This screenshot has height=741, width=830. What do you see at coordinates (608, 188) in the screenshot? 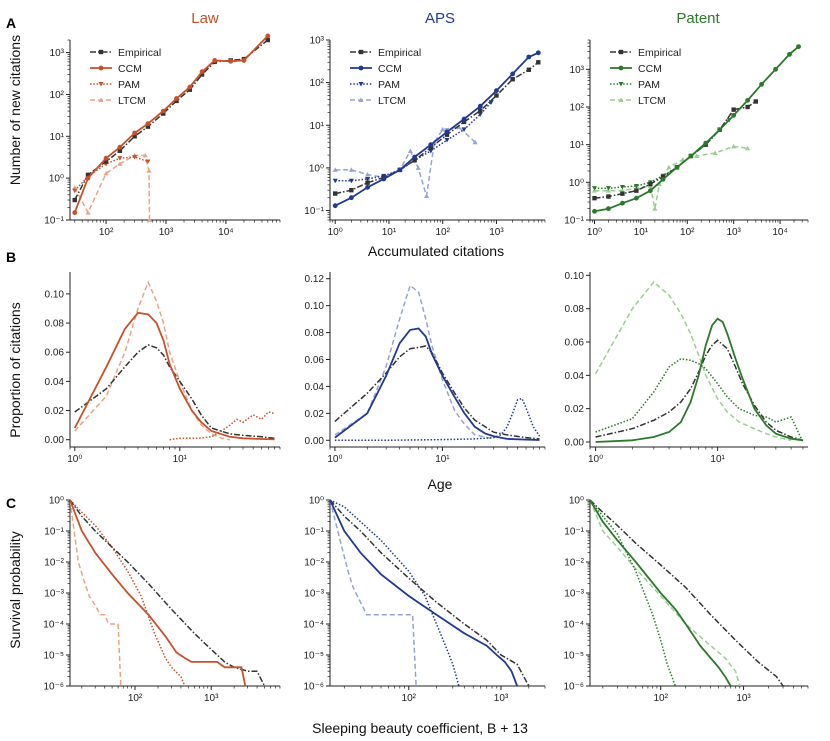
I see `a-patent-point-pam` at bounding box center [608, 188].